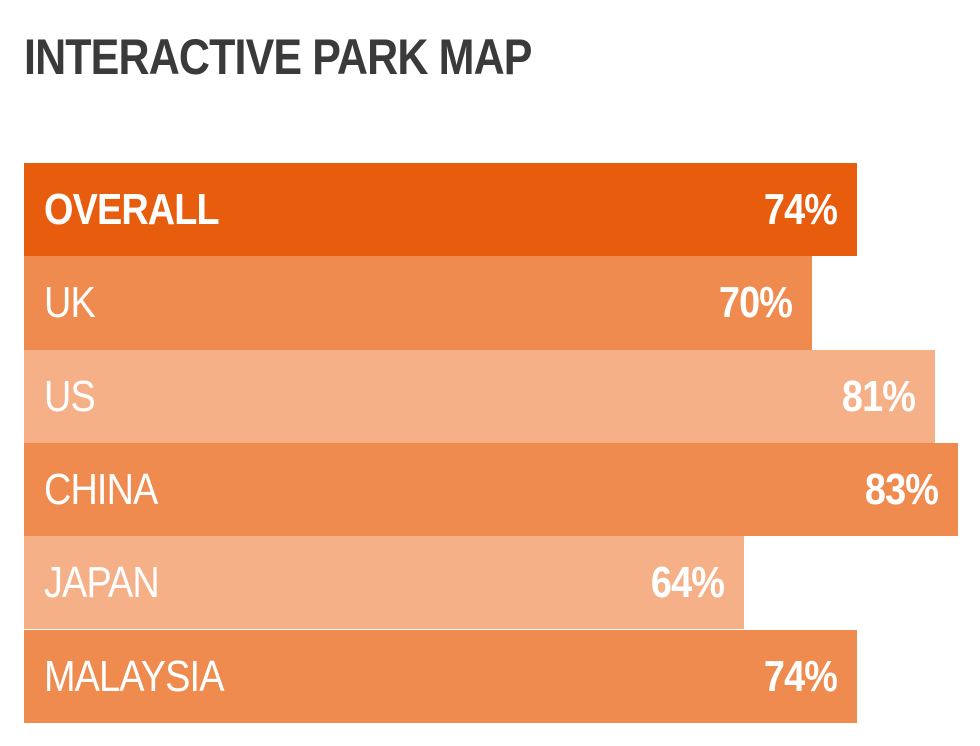  Describe the element at coordinates (800, 209) in the screenshot. I see `bar-value-overall: 74%` at that location.